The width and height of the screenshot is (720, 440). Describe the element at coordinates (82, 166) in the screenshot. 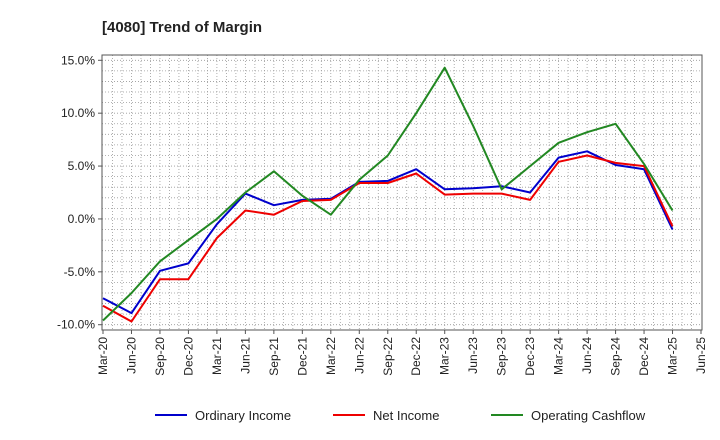

I see `y-tick-label: 5.0%` at that location.